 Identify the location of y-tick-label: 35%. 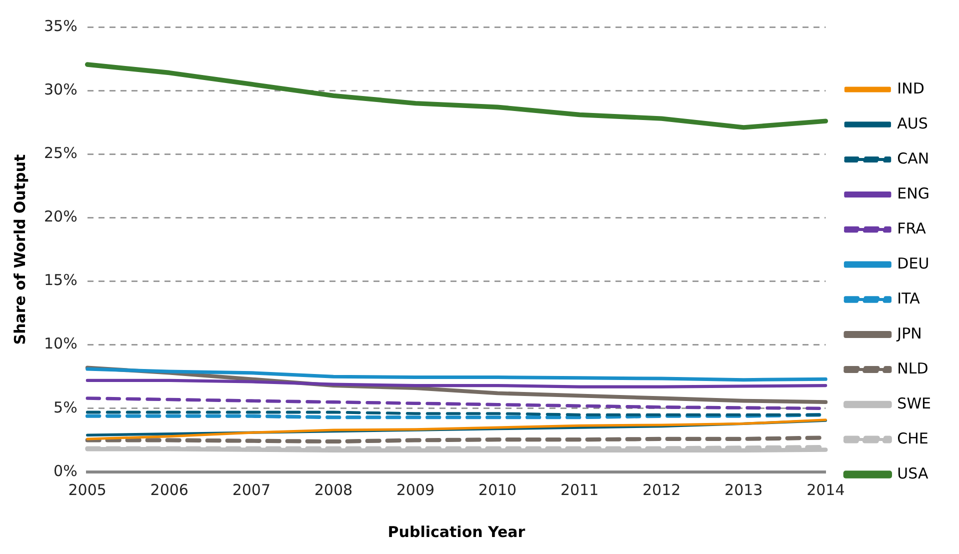
(61, 25).